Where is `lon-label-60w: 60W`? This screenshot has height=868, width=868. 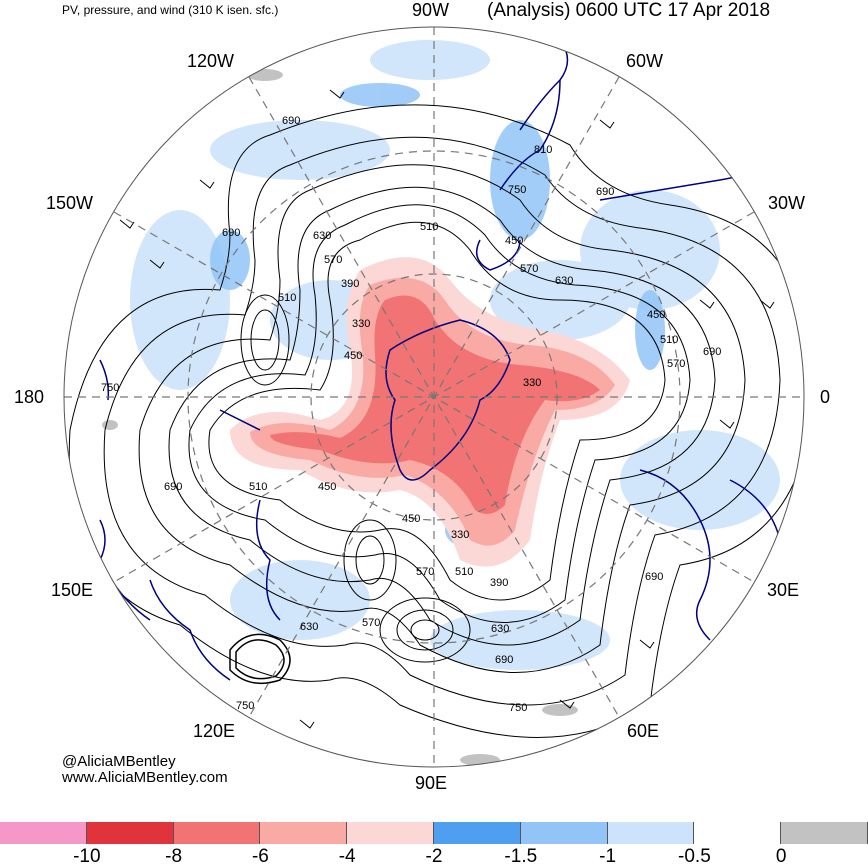
lon-label-60w: 60W is located at coordinates (645, 61).